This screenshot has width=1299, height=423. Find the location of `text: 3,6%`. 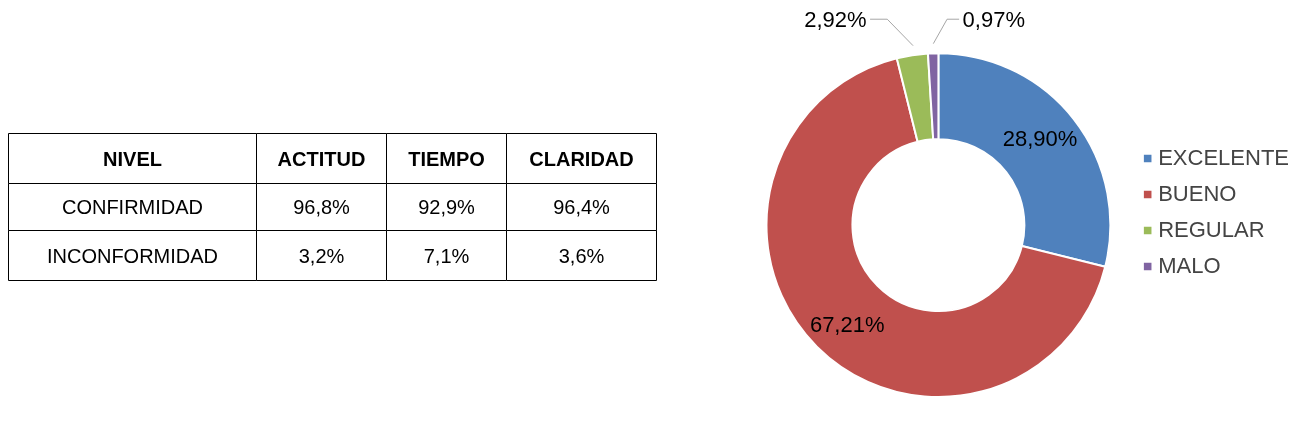

text: 3,6% is located at coordinates (581, 255).